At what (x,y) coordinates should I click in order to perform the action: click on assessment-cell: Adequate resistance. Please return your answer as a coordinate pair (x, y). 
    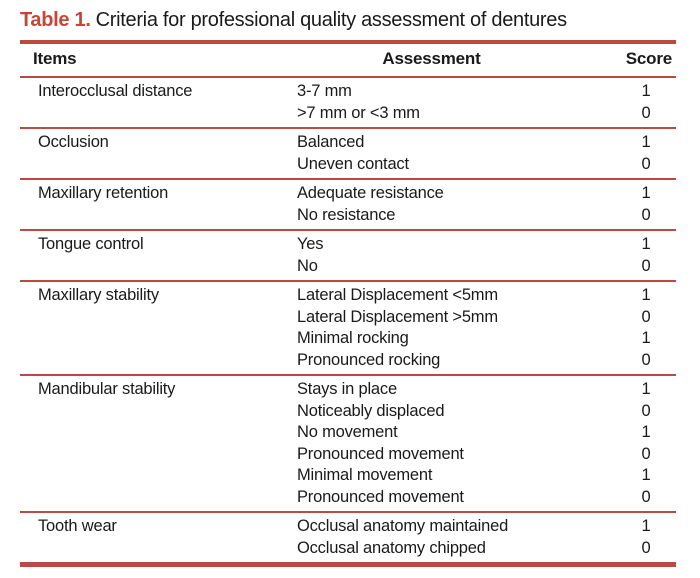
    Looking at the image, I should click on (370, 193).